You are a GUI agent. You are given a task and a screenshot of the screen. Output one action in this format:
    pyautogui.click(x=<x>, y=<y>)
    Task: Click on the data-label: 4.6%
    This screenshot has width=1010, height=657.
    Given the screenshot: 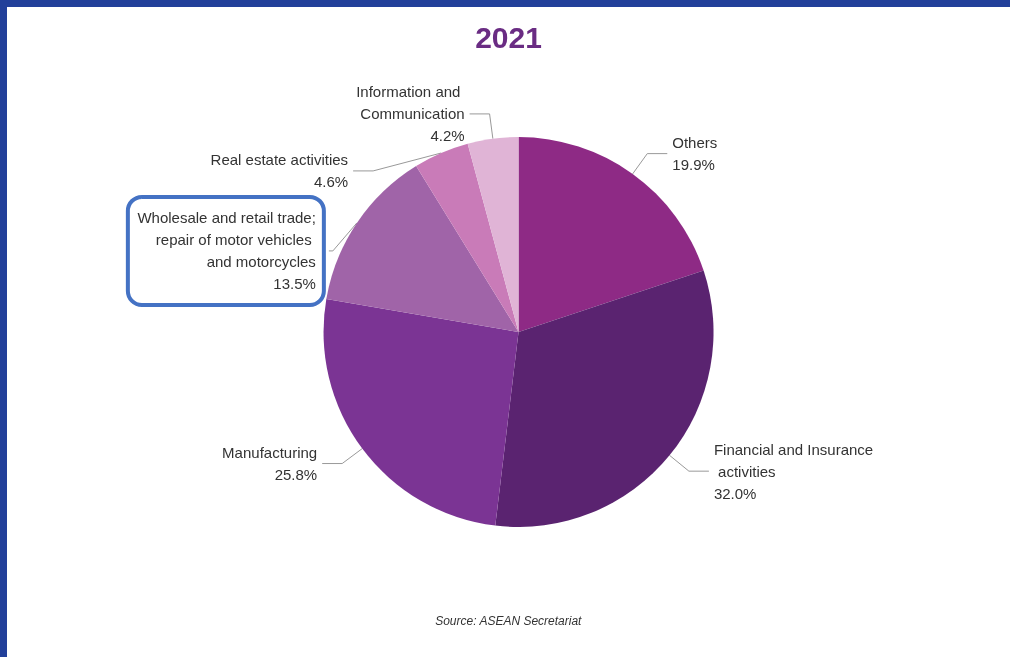 What is the action you would take?
    pyautogui.click(x=331, y=182)
    